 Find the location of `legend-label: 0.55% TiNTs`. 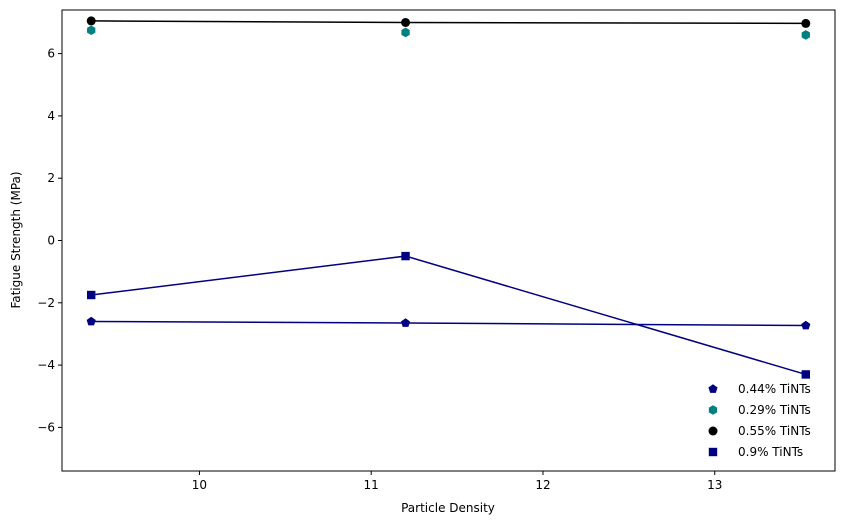

legend-label: 0.55% TiNTs is located at coordinates (774, 431).